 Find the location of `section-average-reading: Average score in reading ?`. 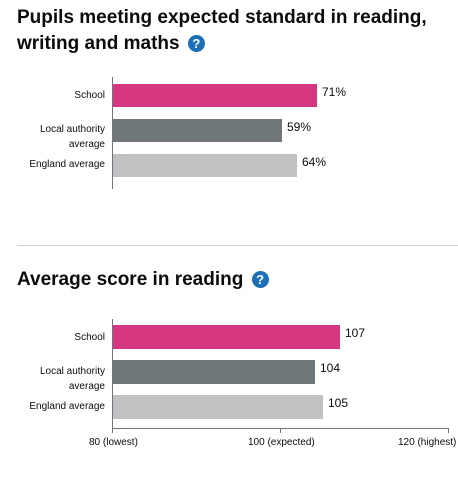

section-average-reading: Average score in reading ? is located at coordinates (232, 280).